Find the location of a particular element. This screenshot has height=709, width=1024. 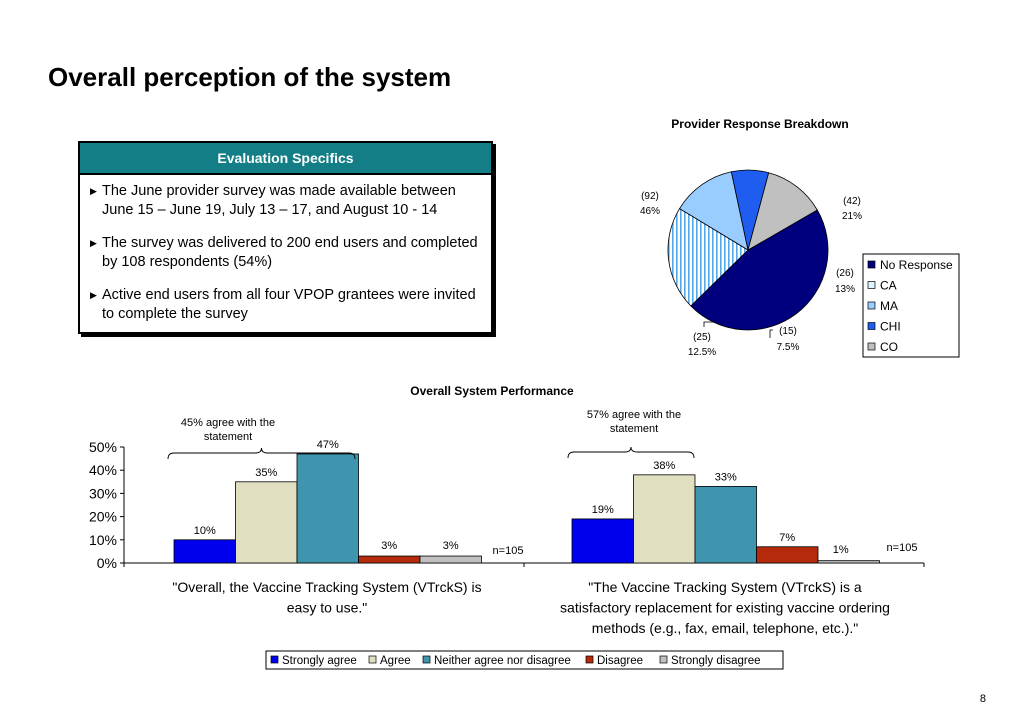

pie-legend-box is located at coordinates (911, 305).